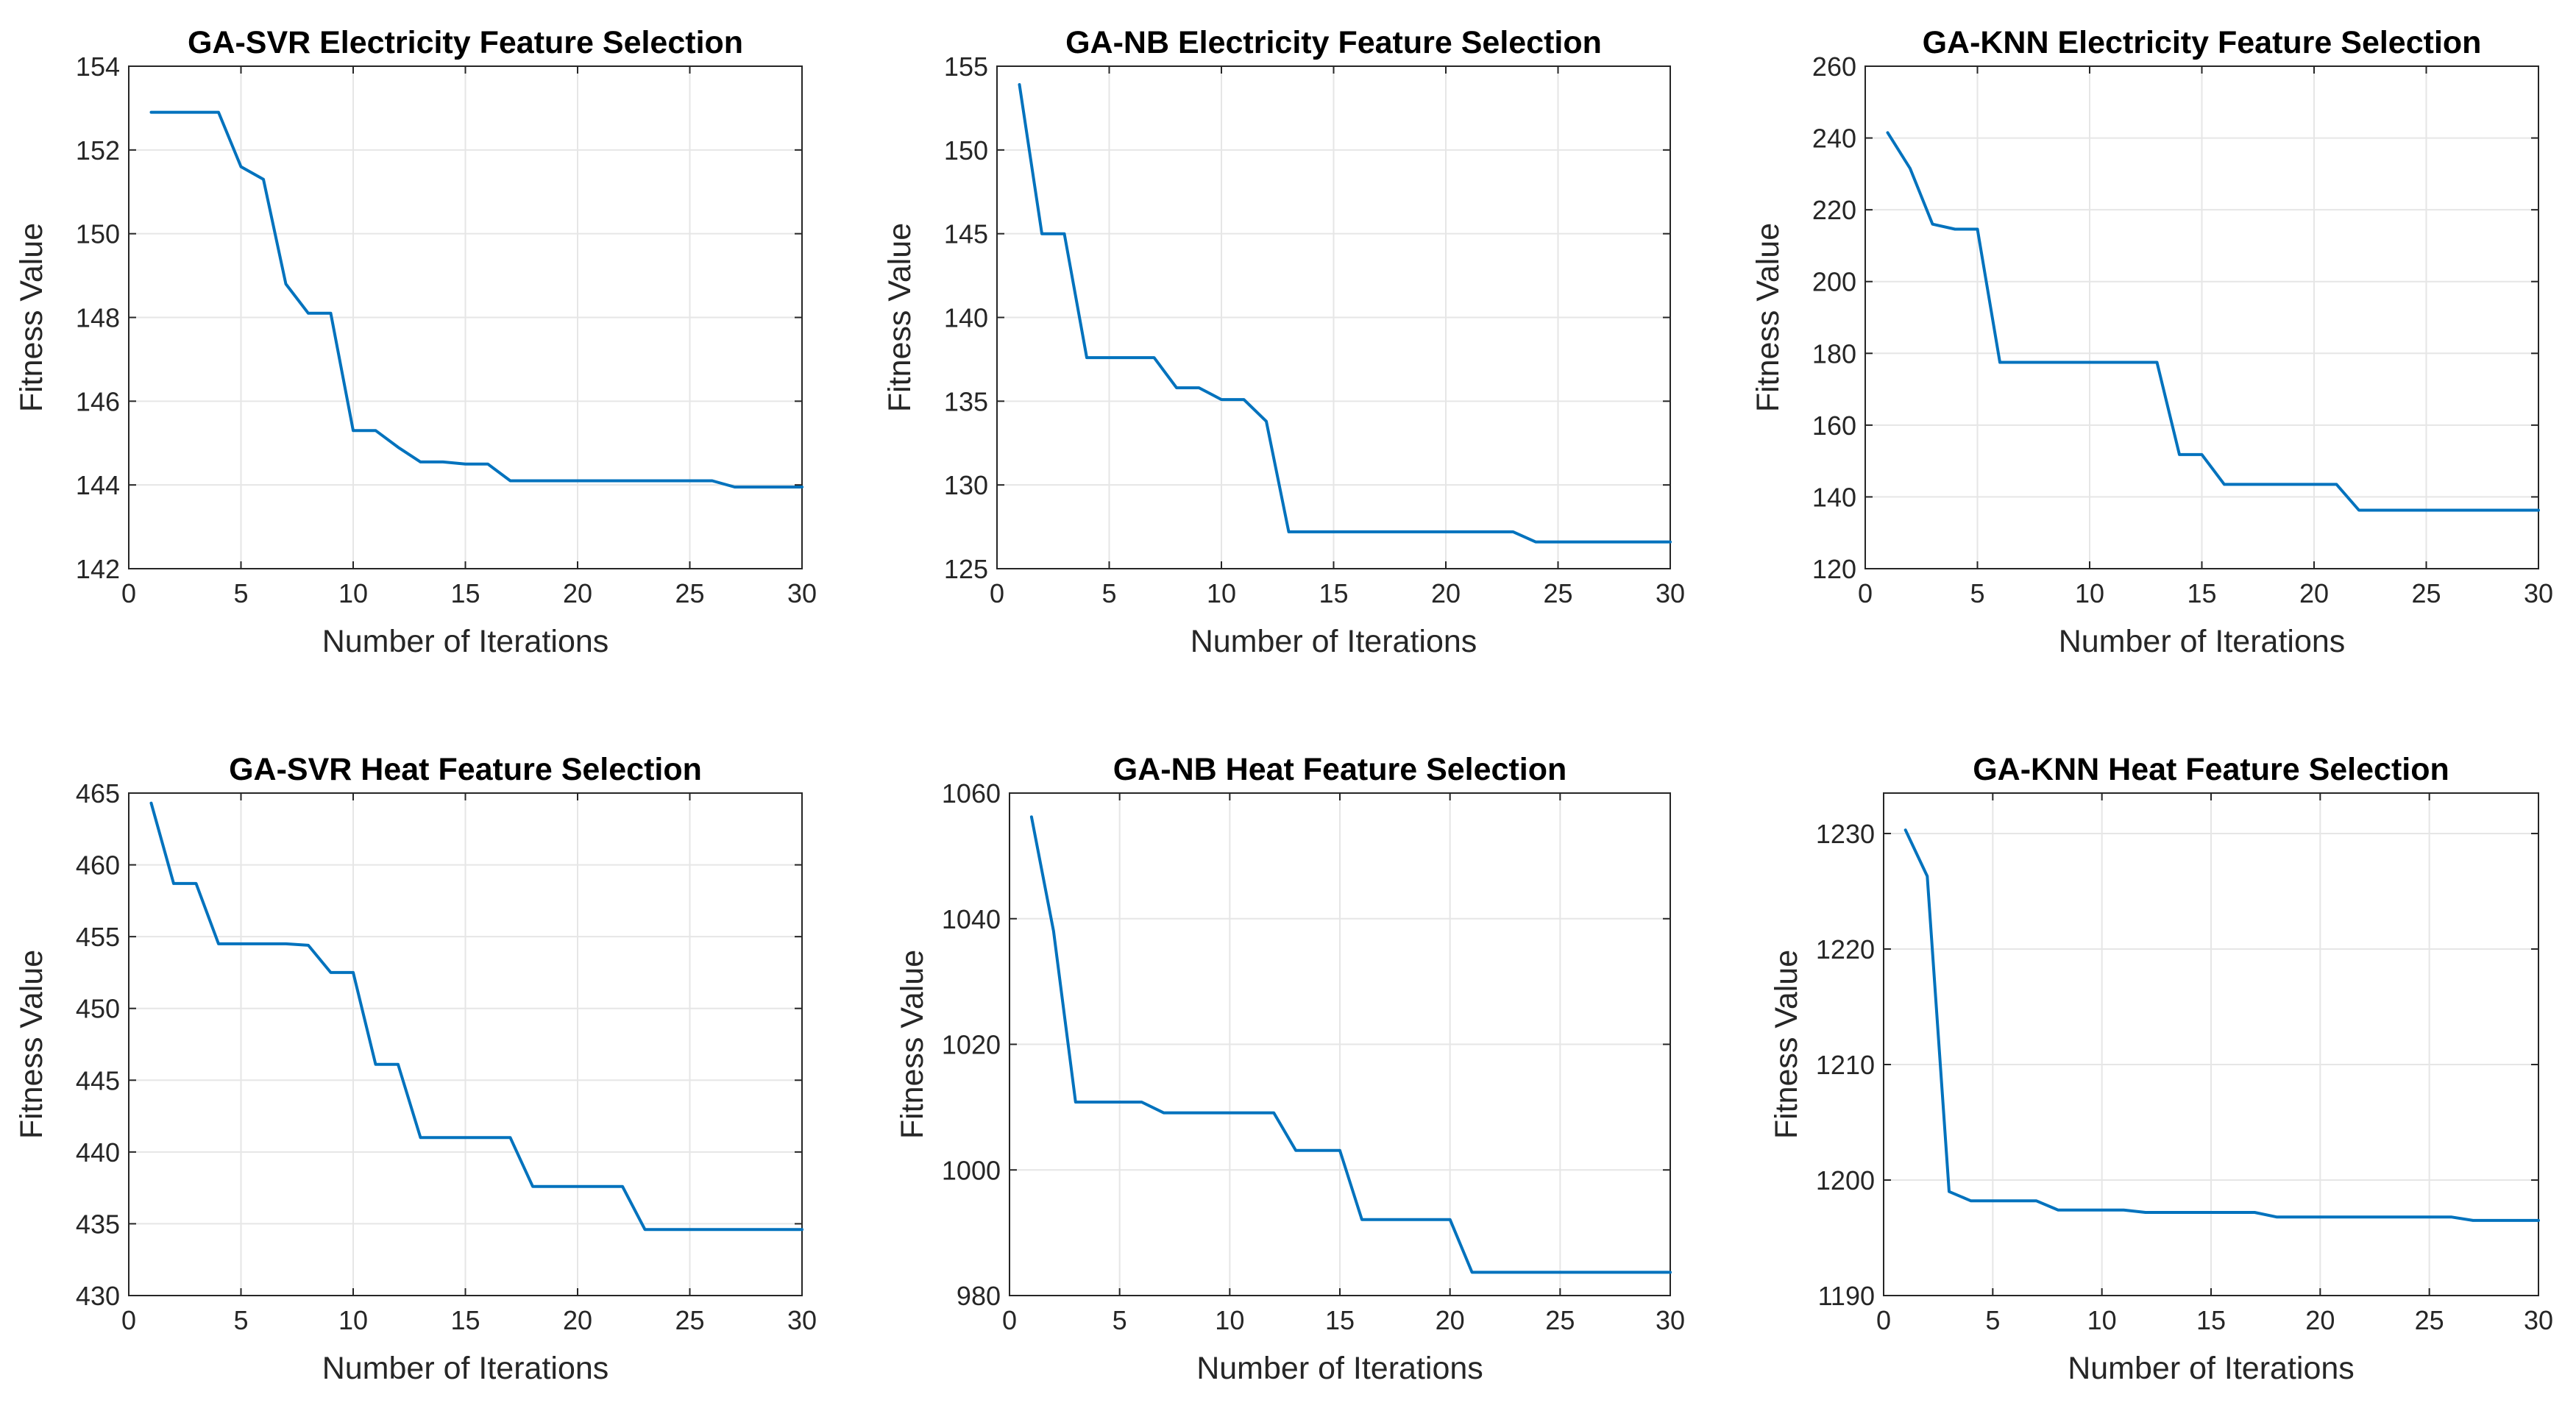 The height and width of the screenshot is (1414, 2576). Describe the element at coordinates (465, 42) in the screenshot. I see `chart-title: GA-SVR Electricity Feature Selection` at that location.